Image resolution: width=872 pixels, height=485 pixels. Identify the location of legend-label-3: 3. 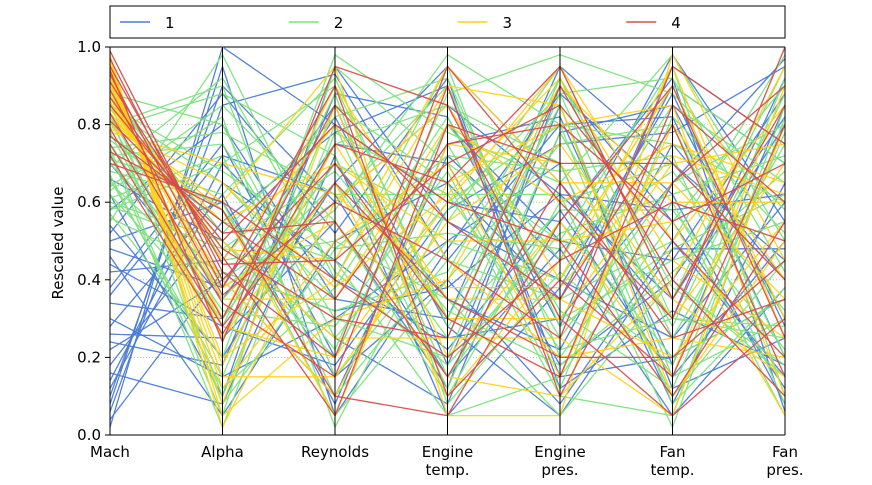
(508, 23).